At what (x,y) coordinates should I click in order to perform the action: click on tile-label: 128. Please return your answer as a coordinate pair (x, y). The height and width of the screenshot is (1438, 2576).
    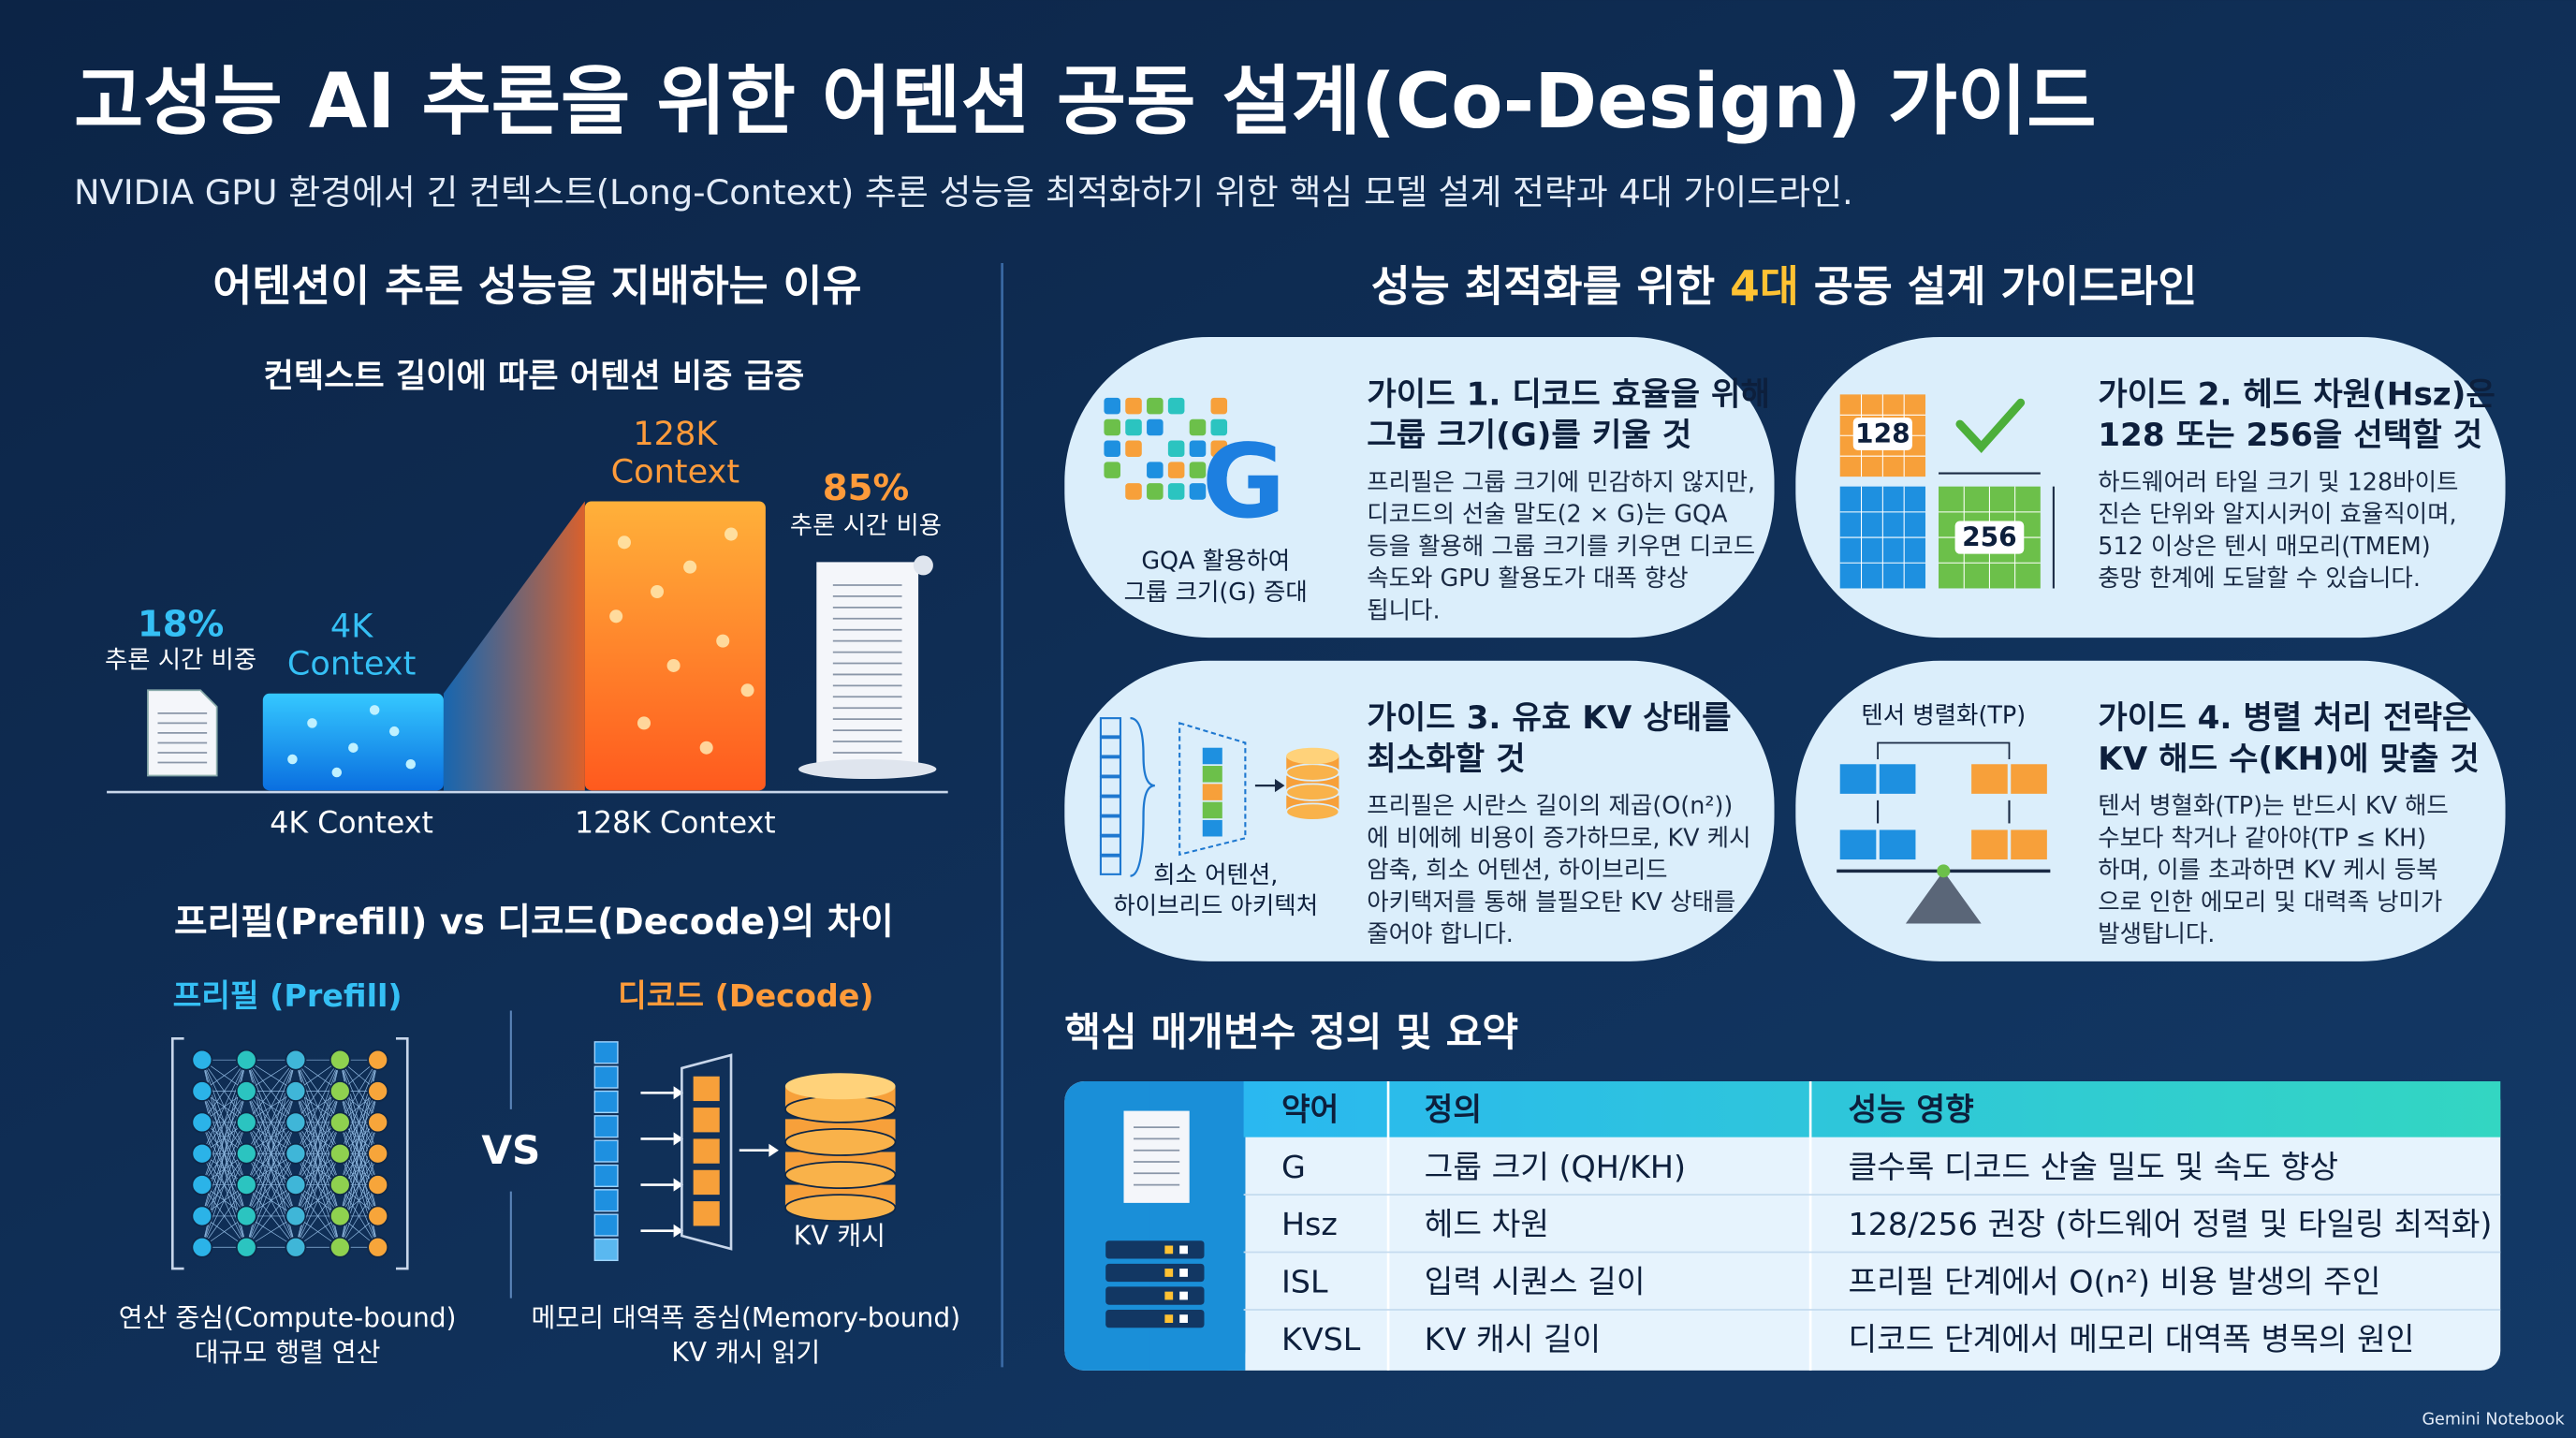
    Looking at the image, I should click on (1883, 433).